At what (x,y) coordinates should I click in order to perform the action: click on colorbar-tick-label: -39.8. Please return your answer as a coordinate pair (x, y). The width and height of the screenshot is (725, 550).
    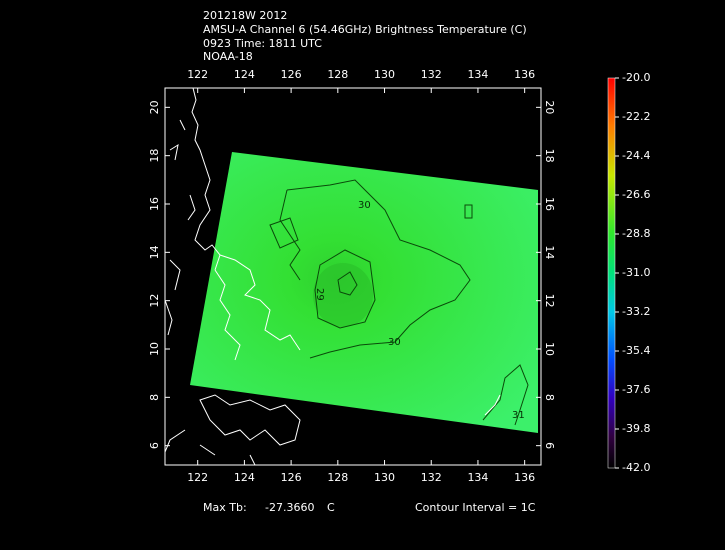
    Looking at the image, I should click on (636, 428).